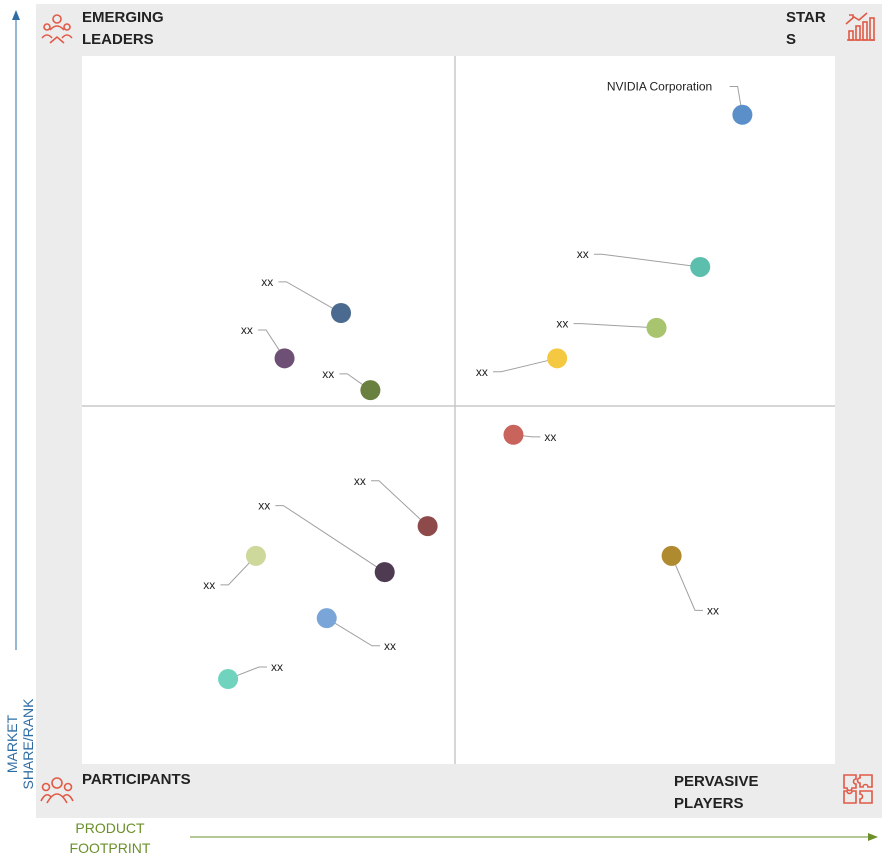 The width and height of the screenshot is (889, 868). What do you see at coordinates (858, 789) in the screenshot?
I see `puzzle-icon` at bounding box center [858, 789].